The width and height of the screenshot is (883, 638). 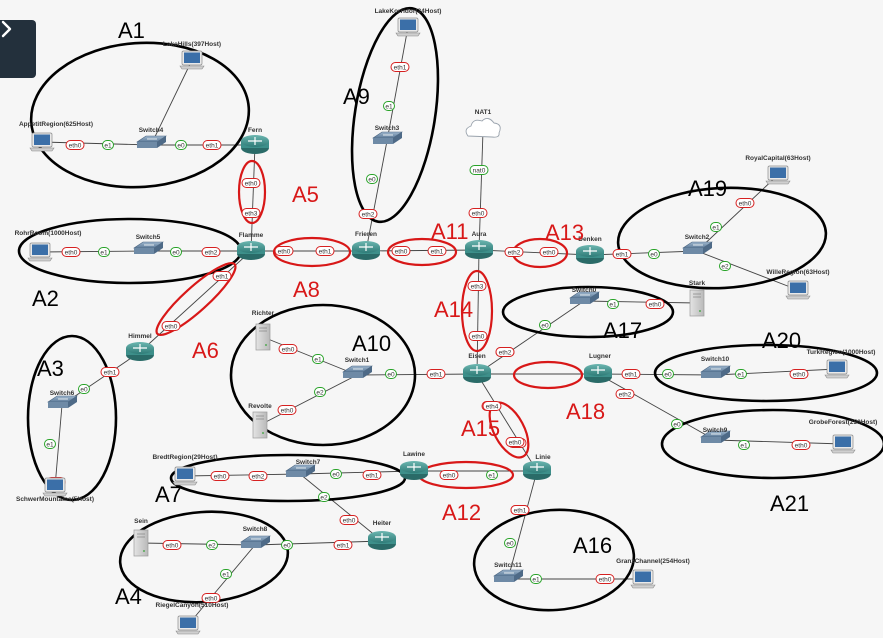 I want to click on link-switch3-frieren, so click(x=376, y=196).